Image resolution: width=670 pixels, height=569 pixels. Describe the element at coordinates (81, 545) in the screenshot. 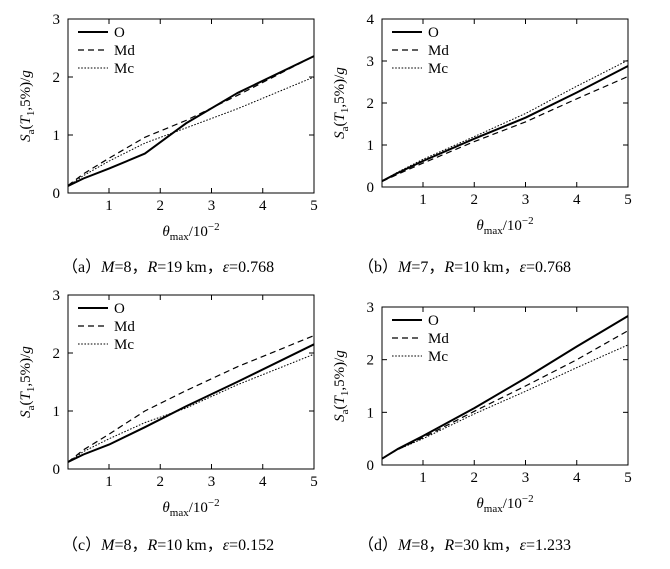

I see `caption-prefix: （c）` at that location.